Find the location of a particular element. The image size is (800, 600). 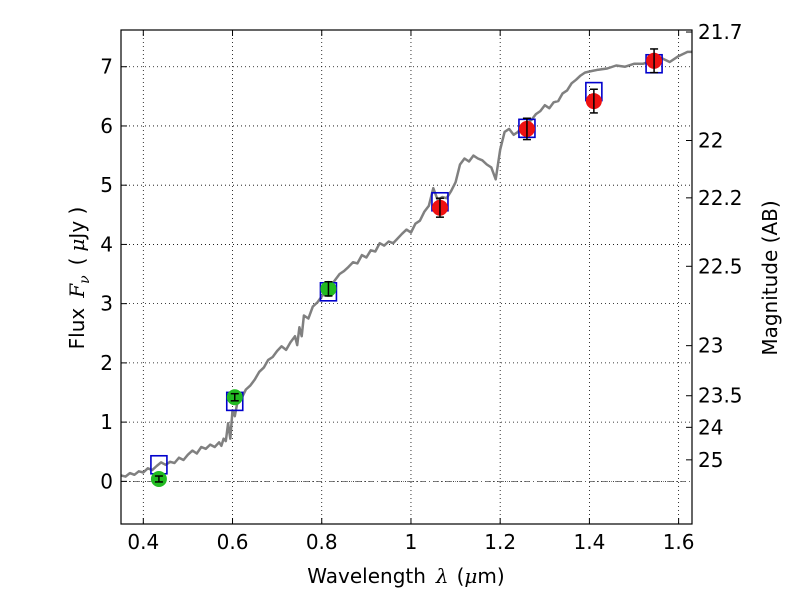

y-tick-label: 3 is located at coordinates (106, 304).